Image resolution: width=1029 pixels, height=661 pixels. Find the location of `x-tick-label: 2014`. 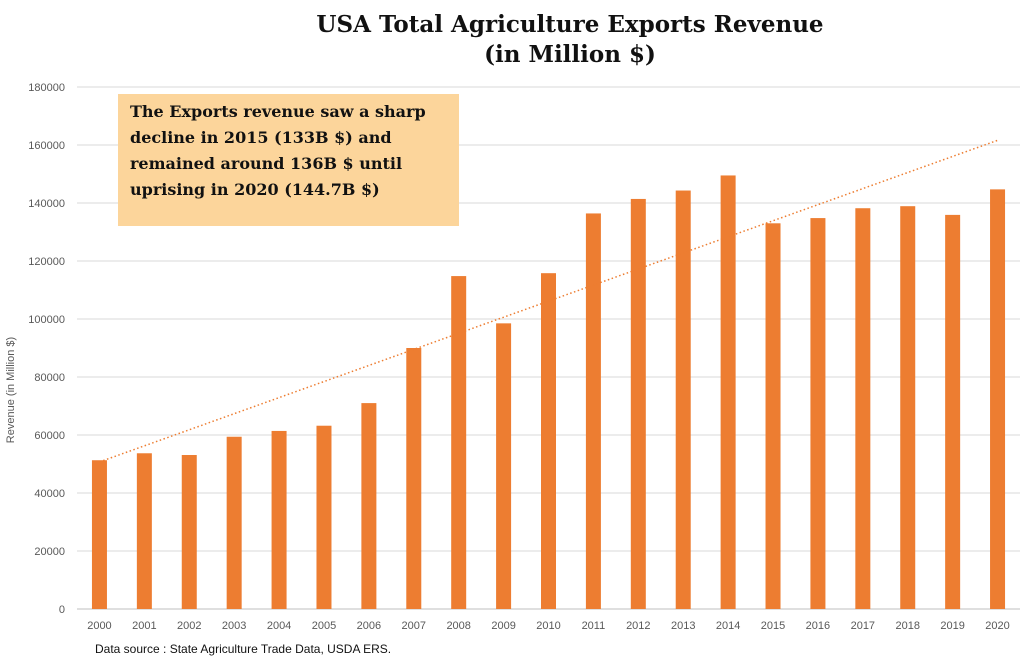

x-tick-label: 2014 is located at coordinates (728, 626).